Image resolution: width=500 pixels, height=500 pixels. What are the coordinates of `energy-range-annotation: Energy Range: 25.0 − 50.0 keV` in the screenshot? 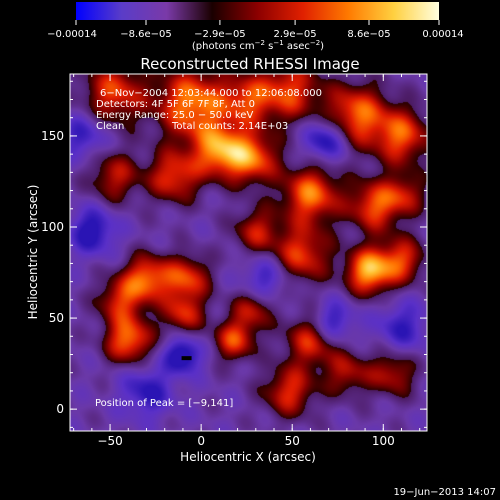 It's located at (174, 115).